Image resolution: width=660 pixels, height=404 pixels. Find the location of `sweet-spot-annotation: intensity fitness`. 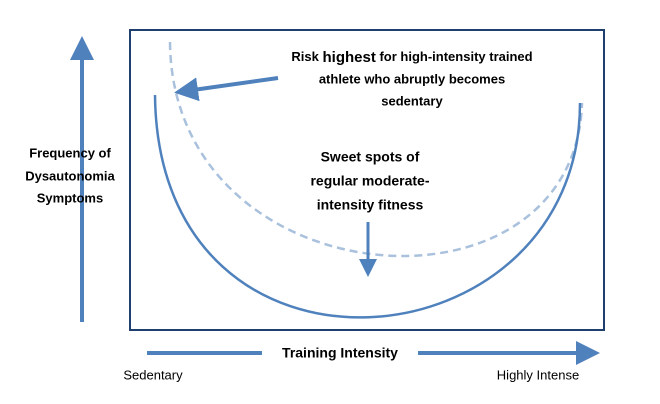

sweet-spot-annotation: intensity fitness is located at coordinates (370, 205).